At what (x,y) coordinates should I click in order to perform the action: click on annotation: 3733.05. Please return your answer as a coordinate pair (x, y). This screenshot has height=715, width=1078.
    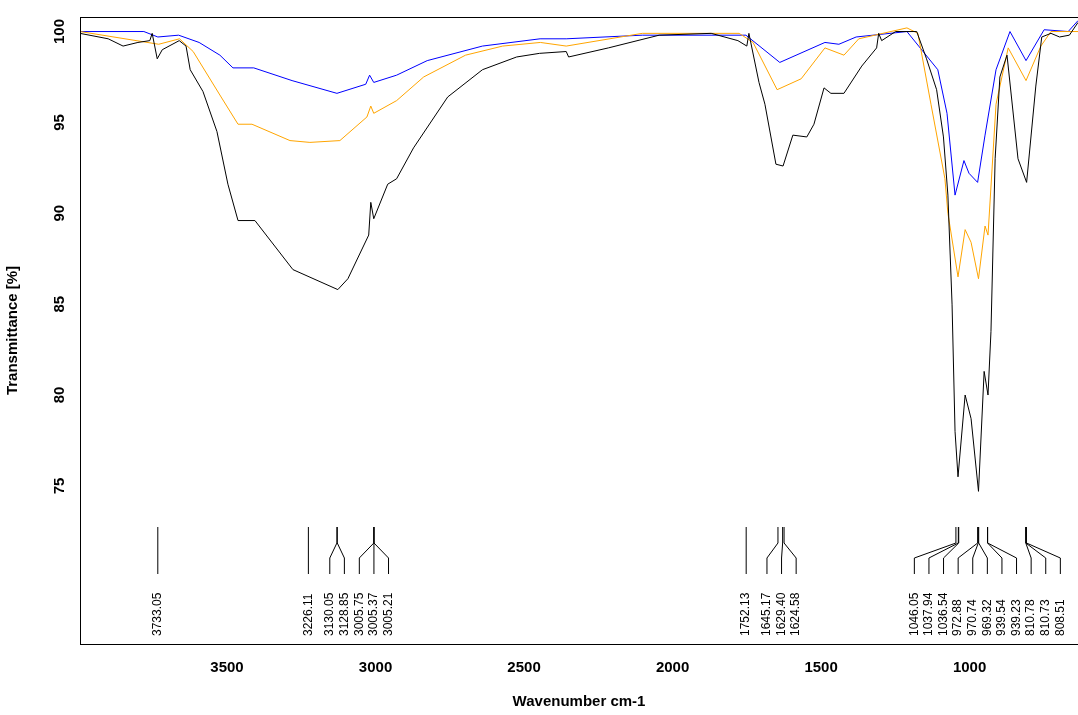
    Looking at the image, I should click on (157, 614).